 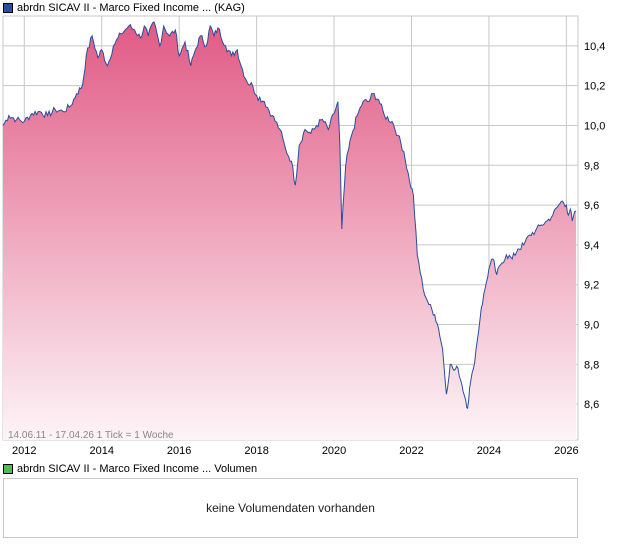 I want to click on price-legend-swatch, so click(x=8, y=8).